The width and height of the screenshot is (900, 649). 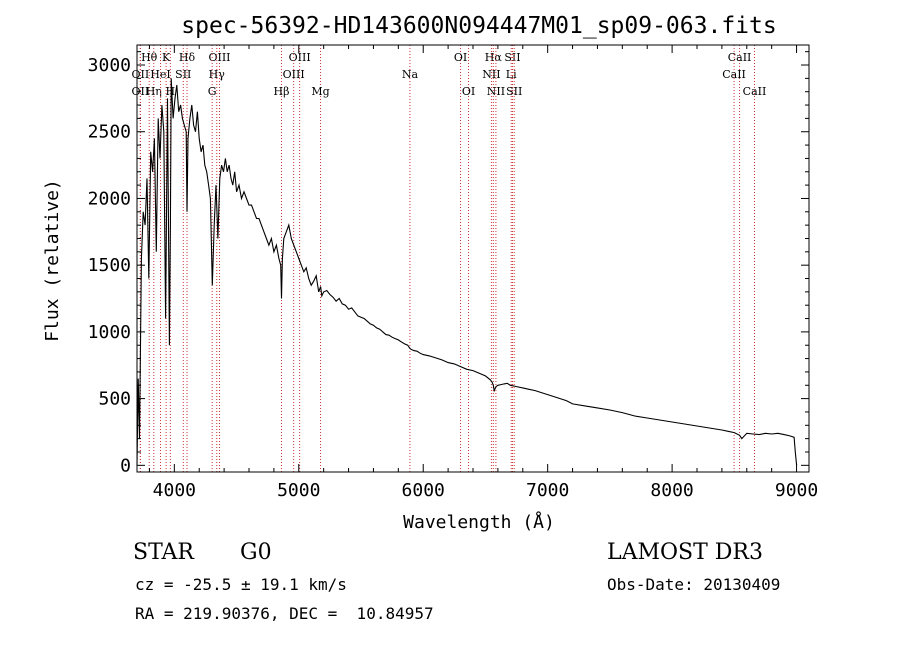 What do you see at coordinates (212, 91) in the screenshot?
I see `spectral-line-label: G` at bounding box center [212, 91].